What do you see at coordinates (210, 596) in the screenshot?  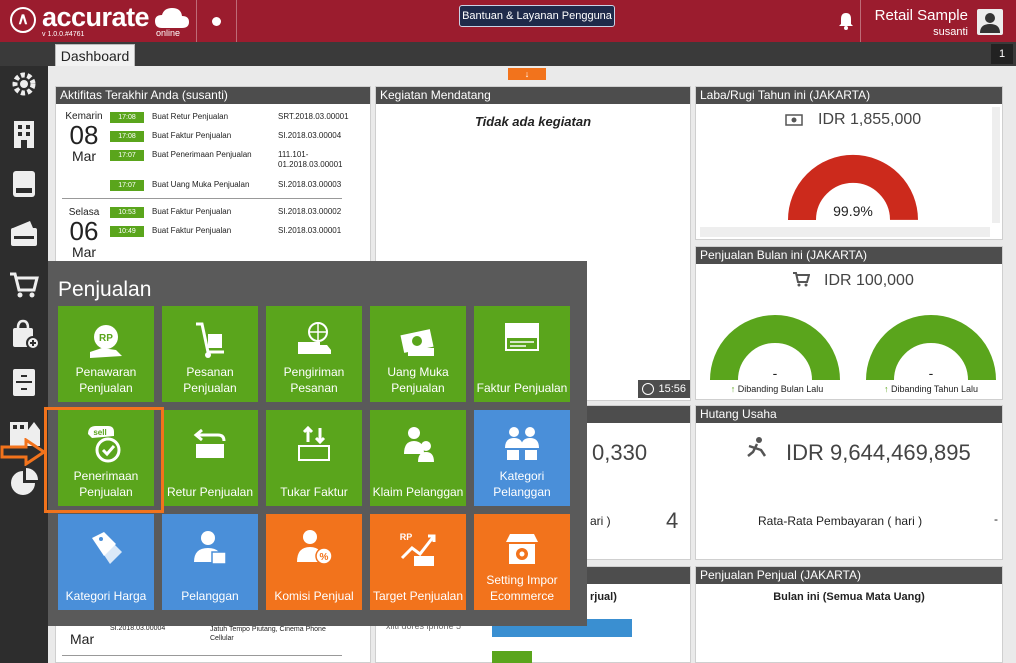 I see `tile-label: Pelanggan` at bounding box center [210, 596].